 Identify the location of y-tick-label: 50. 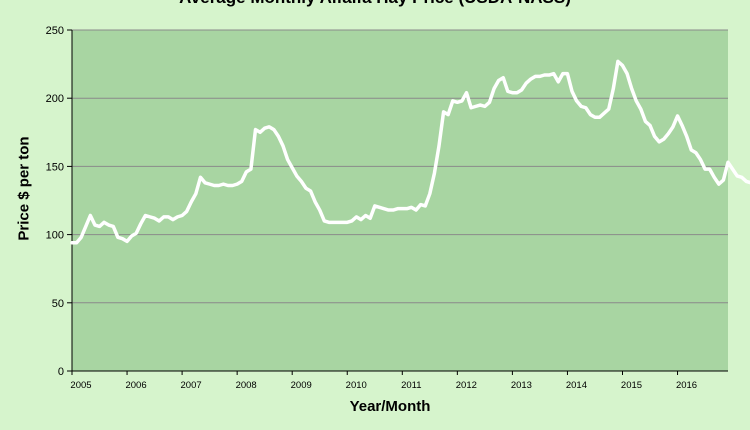
(58, 304).